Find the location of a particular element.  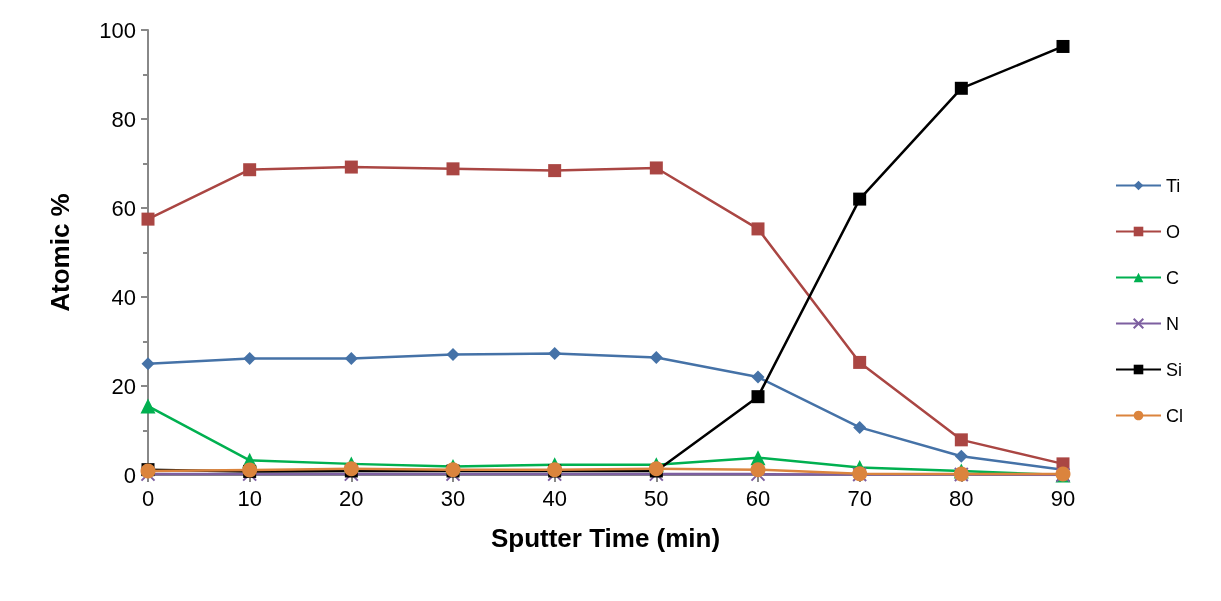

x-tick-label: 40 is located at coordinates (554, 498).